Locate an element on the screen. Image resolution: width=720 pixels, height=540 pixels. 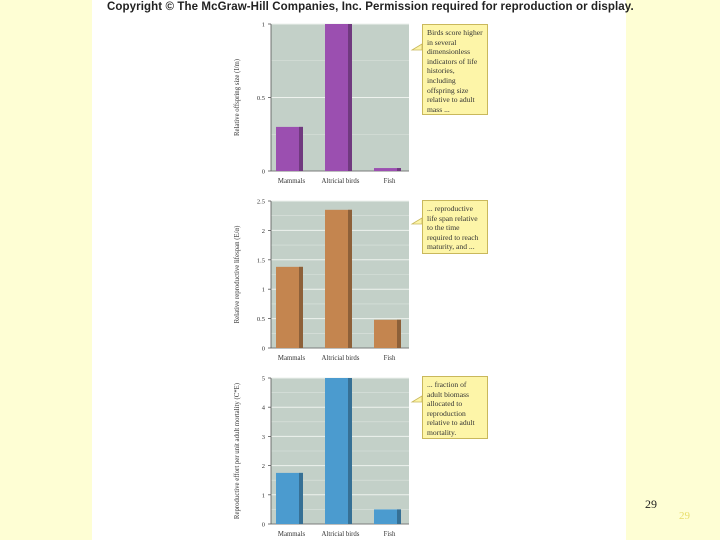
category-label-2-0: Mammals is located at coordinates (292, 534).